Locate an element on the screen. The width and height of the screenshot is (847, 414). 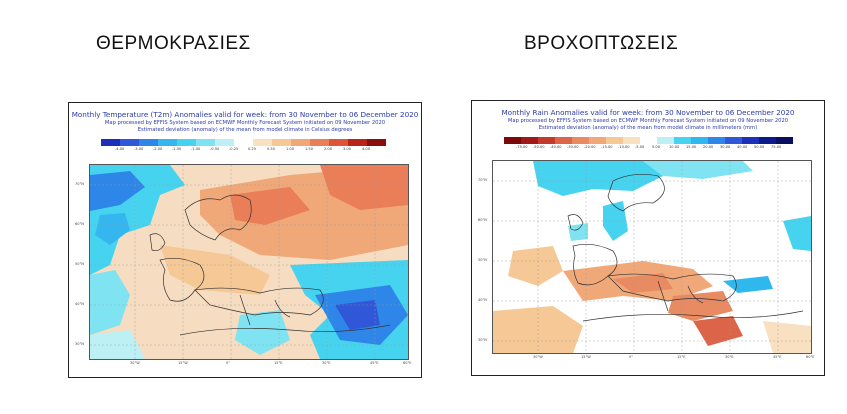
legend-tick-label: 10.00 is located at coordinates (674, 147).